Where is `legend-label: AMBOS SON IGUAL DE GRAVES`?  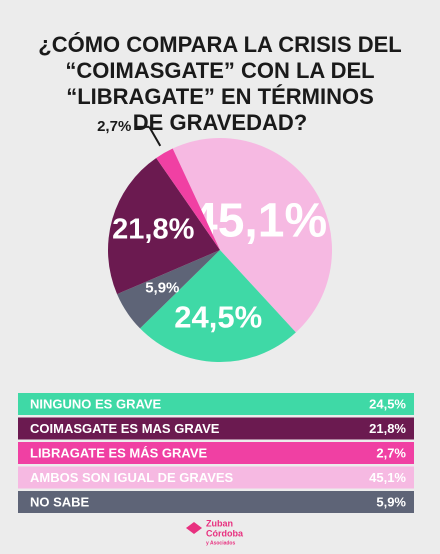 legend-label: AMBOS SON IGUAL DE GRAVES is located at coordinates (132, 477).